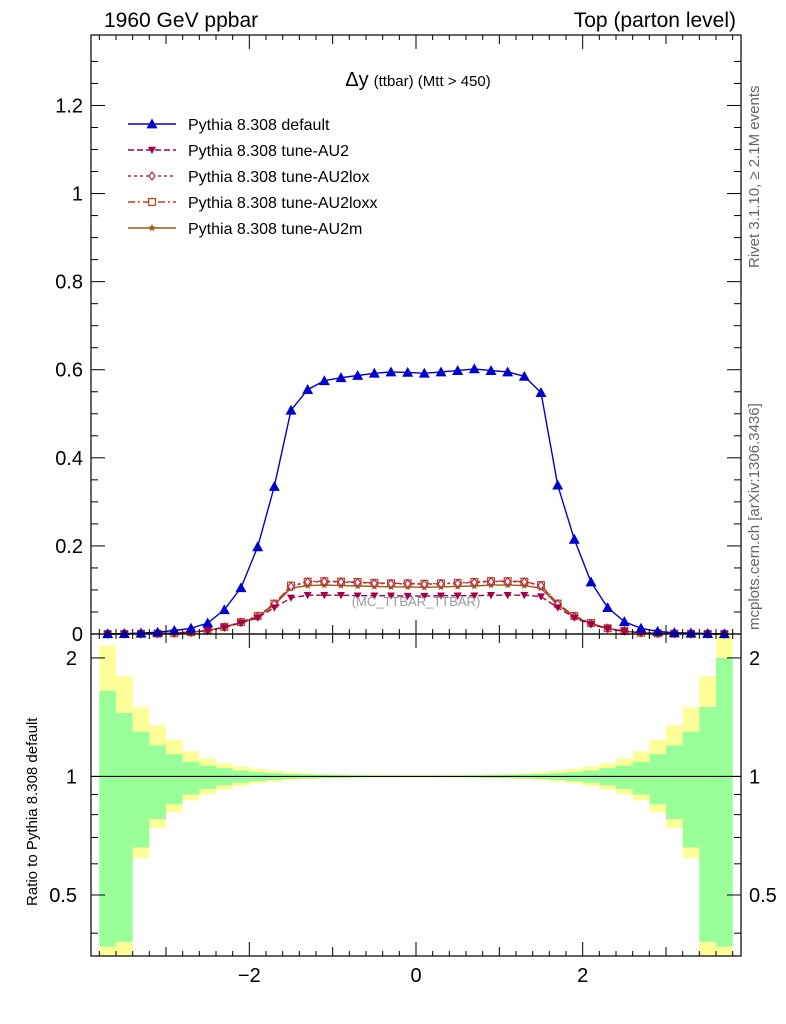 This screenshot has width=786, height=1024. What do you see at coordinates (282, 203) in the screenshot?
I see `legend-label: Pythia 8.308 tune-AU2loxx` at bounding box center [282, 203].